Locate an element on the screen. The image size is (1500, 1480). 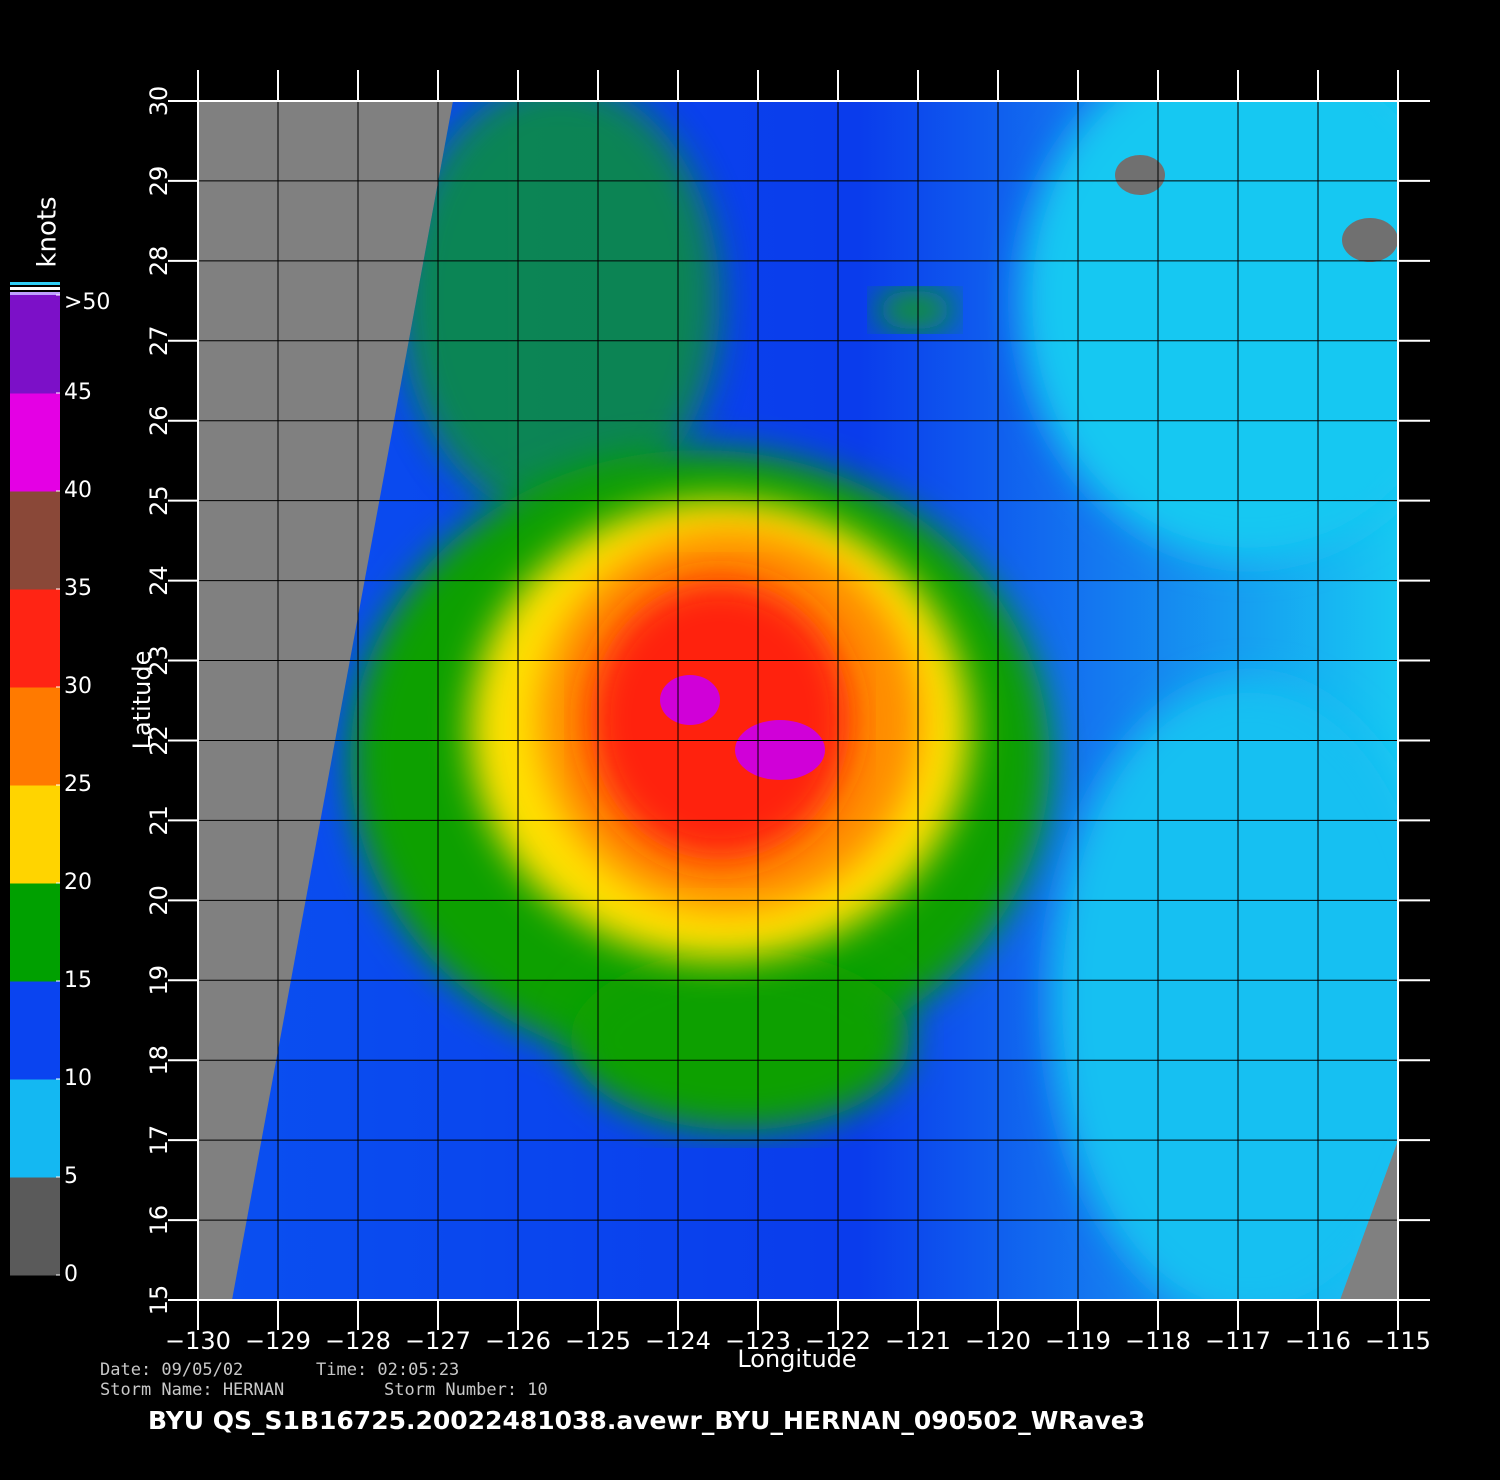
y-axis-label: Latitude is located at coordinates (142, 700).